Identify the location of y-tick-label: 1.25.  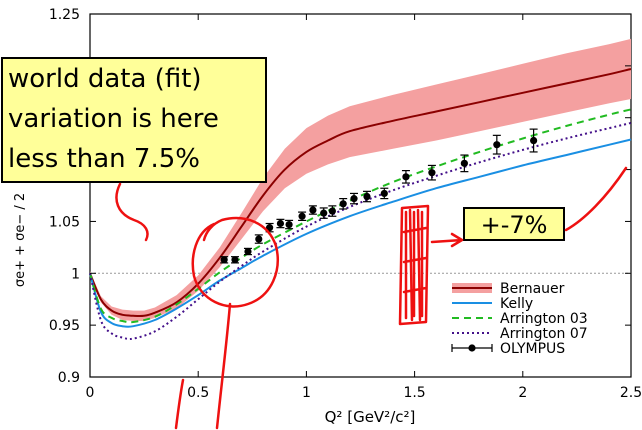
(64, 15).